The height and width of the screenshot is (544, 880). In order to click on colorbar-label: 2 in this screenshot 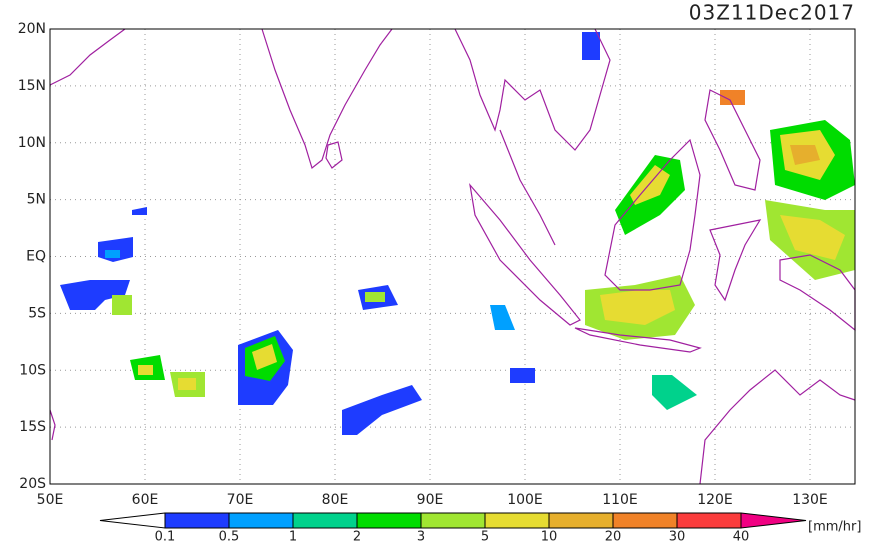, I will do `click(357, 537)`.